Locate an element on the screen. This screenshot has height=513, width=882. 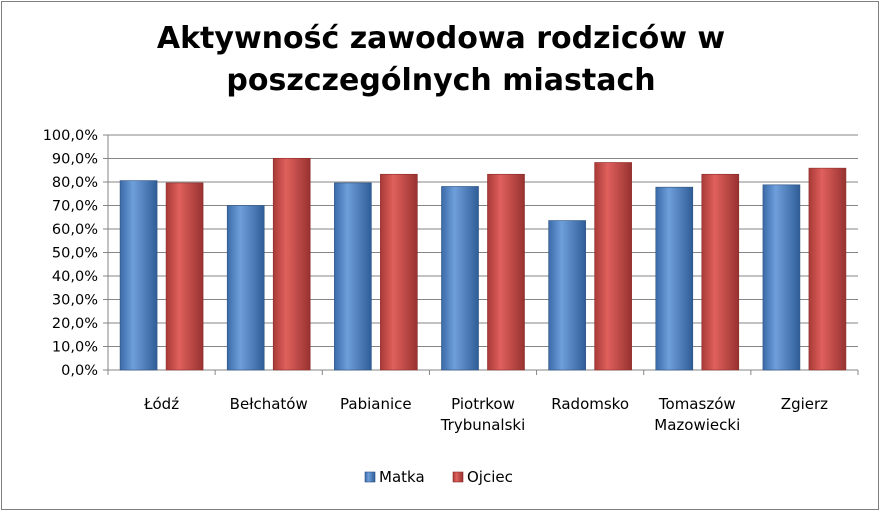
y-tick-label: 0,0% is located at coordinates (79, 371).